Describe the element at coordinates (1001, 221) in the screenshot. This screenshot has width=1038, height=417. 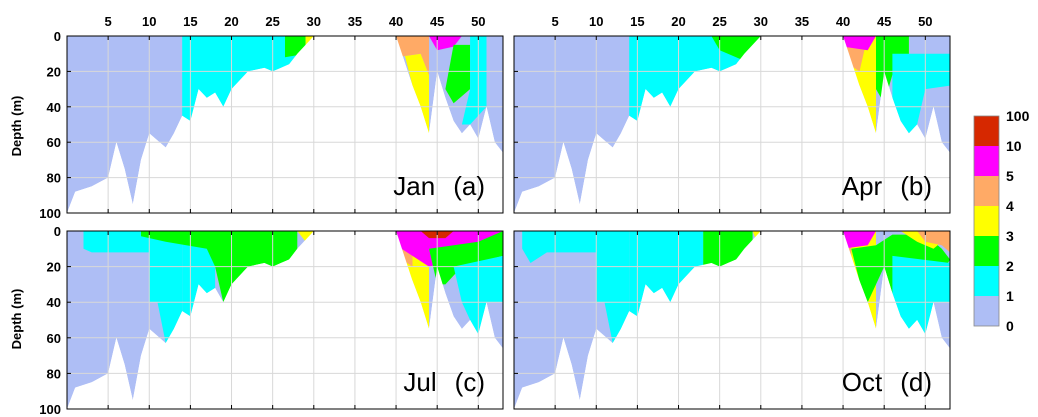
I see `colorbar: 0 1 2 3 4 5 10 100` at that location.